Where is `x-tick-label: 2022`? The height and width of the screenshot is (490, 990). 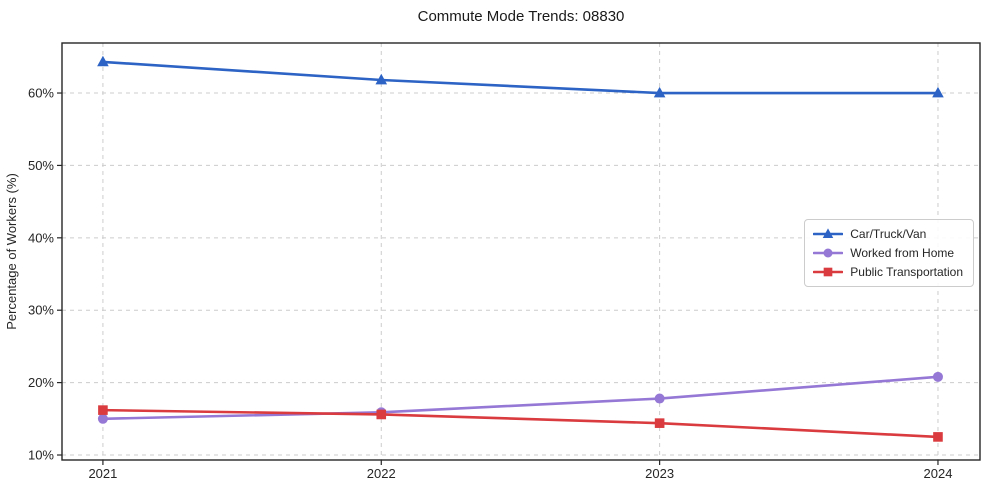 x-tick-label: 2022 is located at coordinates (381, 473).